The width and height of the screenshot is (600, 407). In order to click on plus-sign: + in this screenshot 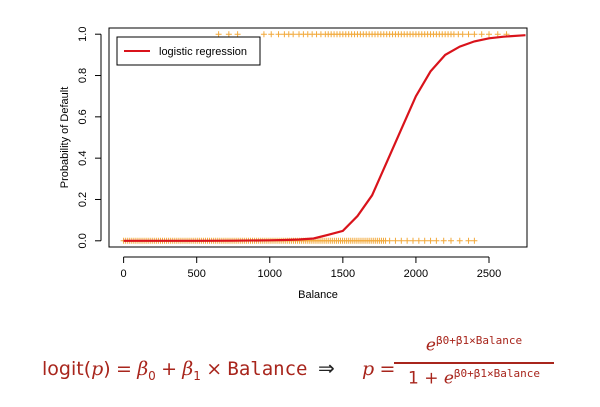, I will do `click(169, 369)`.